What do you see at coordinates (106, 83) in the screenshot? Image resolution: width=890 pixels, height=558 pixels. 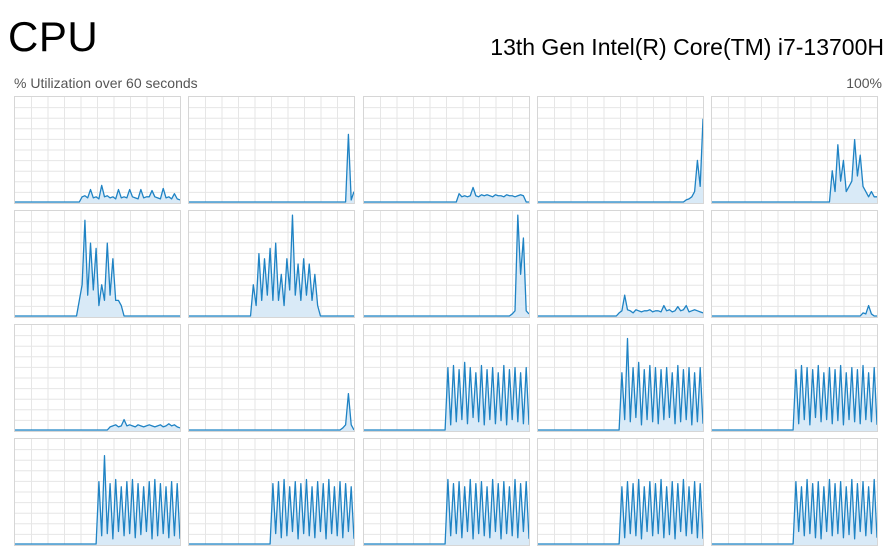 I see `utilization-label: % Utilization over 60 seconds` at bounding box center [106, 83].